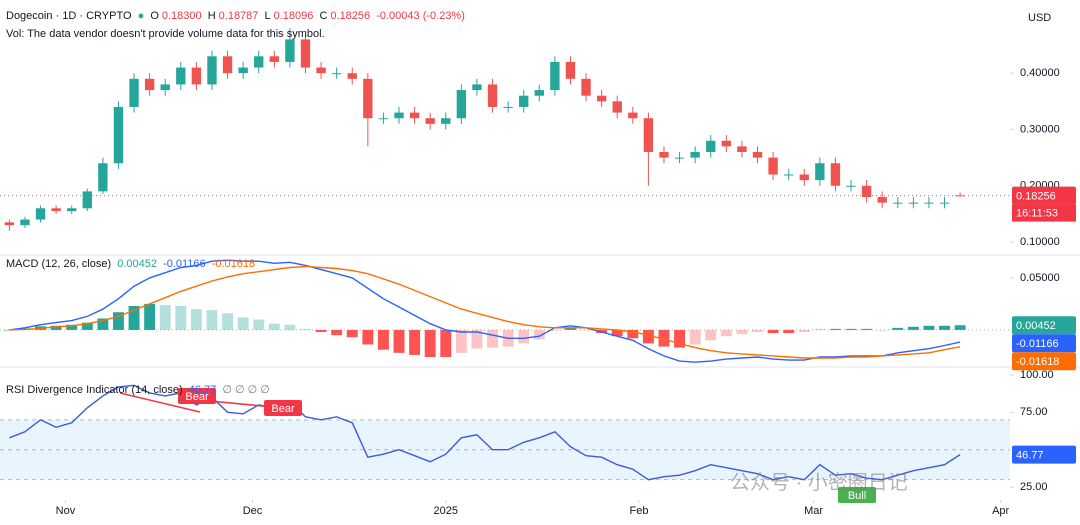 Image resolution: width=1080 pixels, height=525 pixels. Describe the element at coordinates (184, 264) in the screenshot. I see `macd-line-value: -0.01166` at that location.